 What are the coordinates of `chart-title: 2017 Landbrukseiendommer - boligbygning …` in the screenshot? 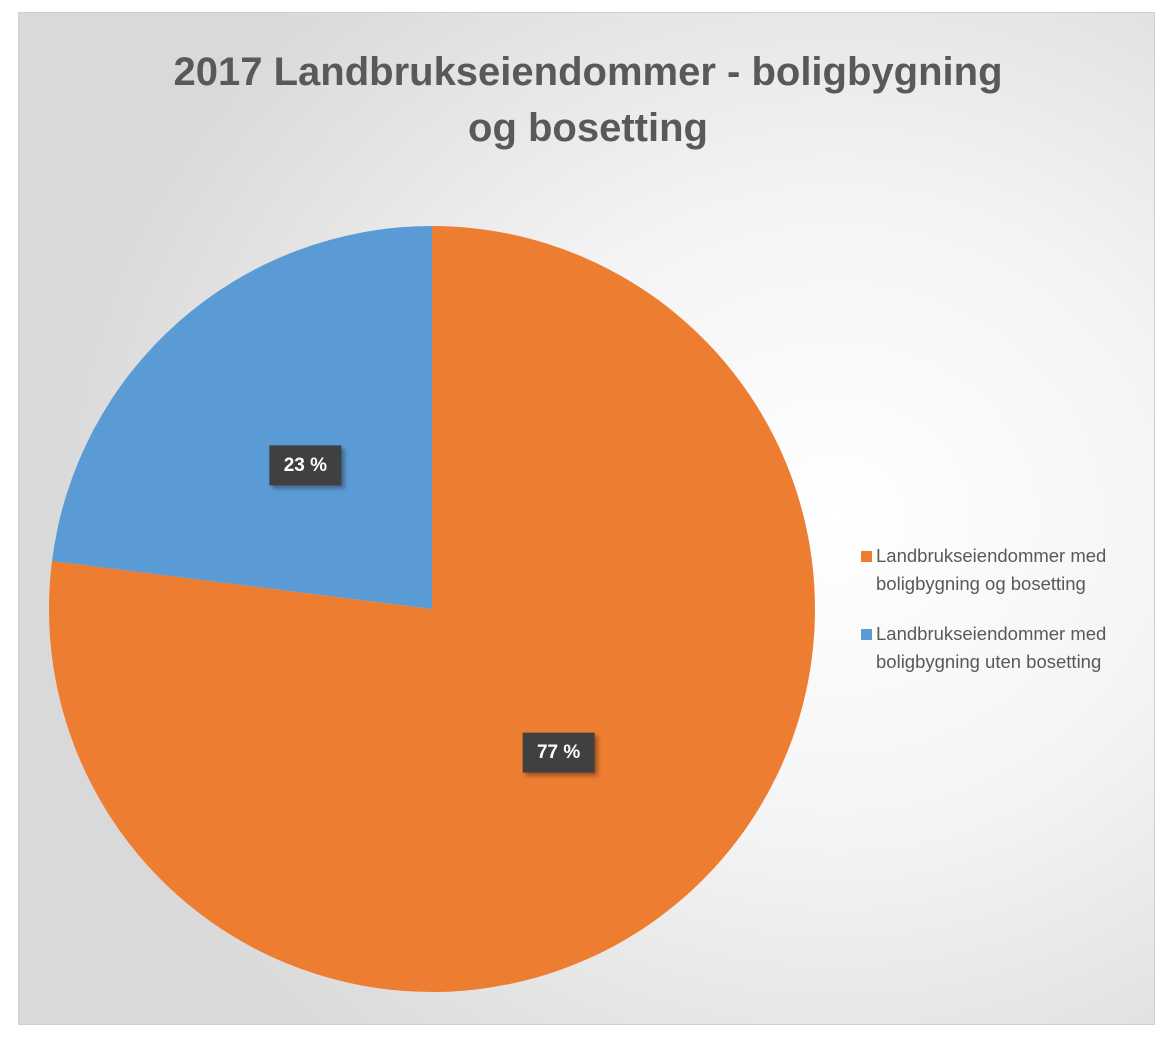 It's located at (588, 100).